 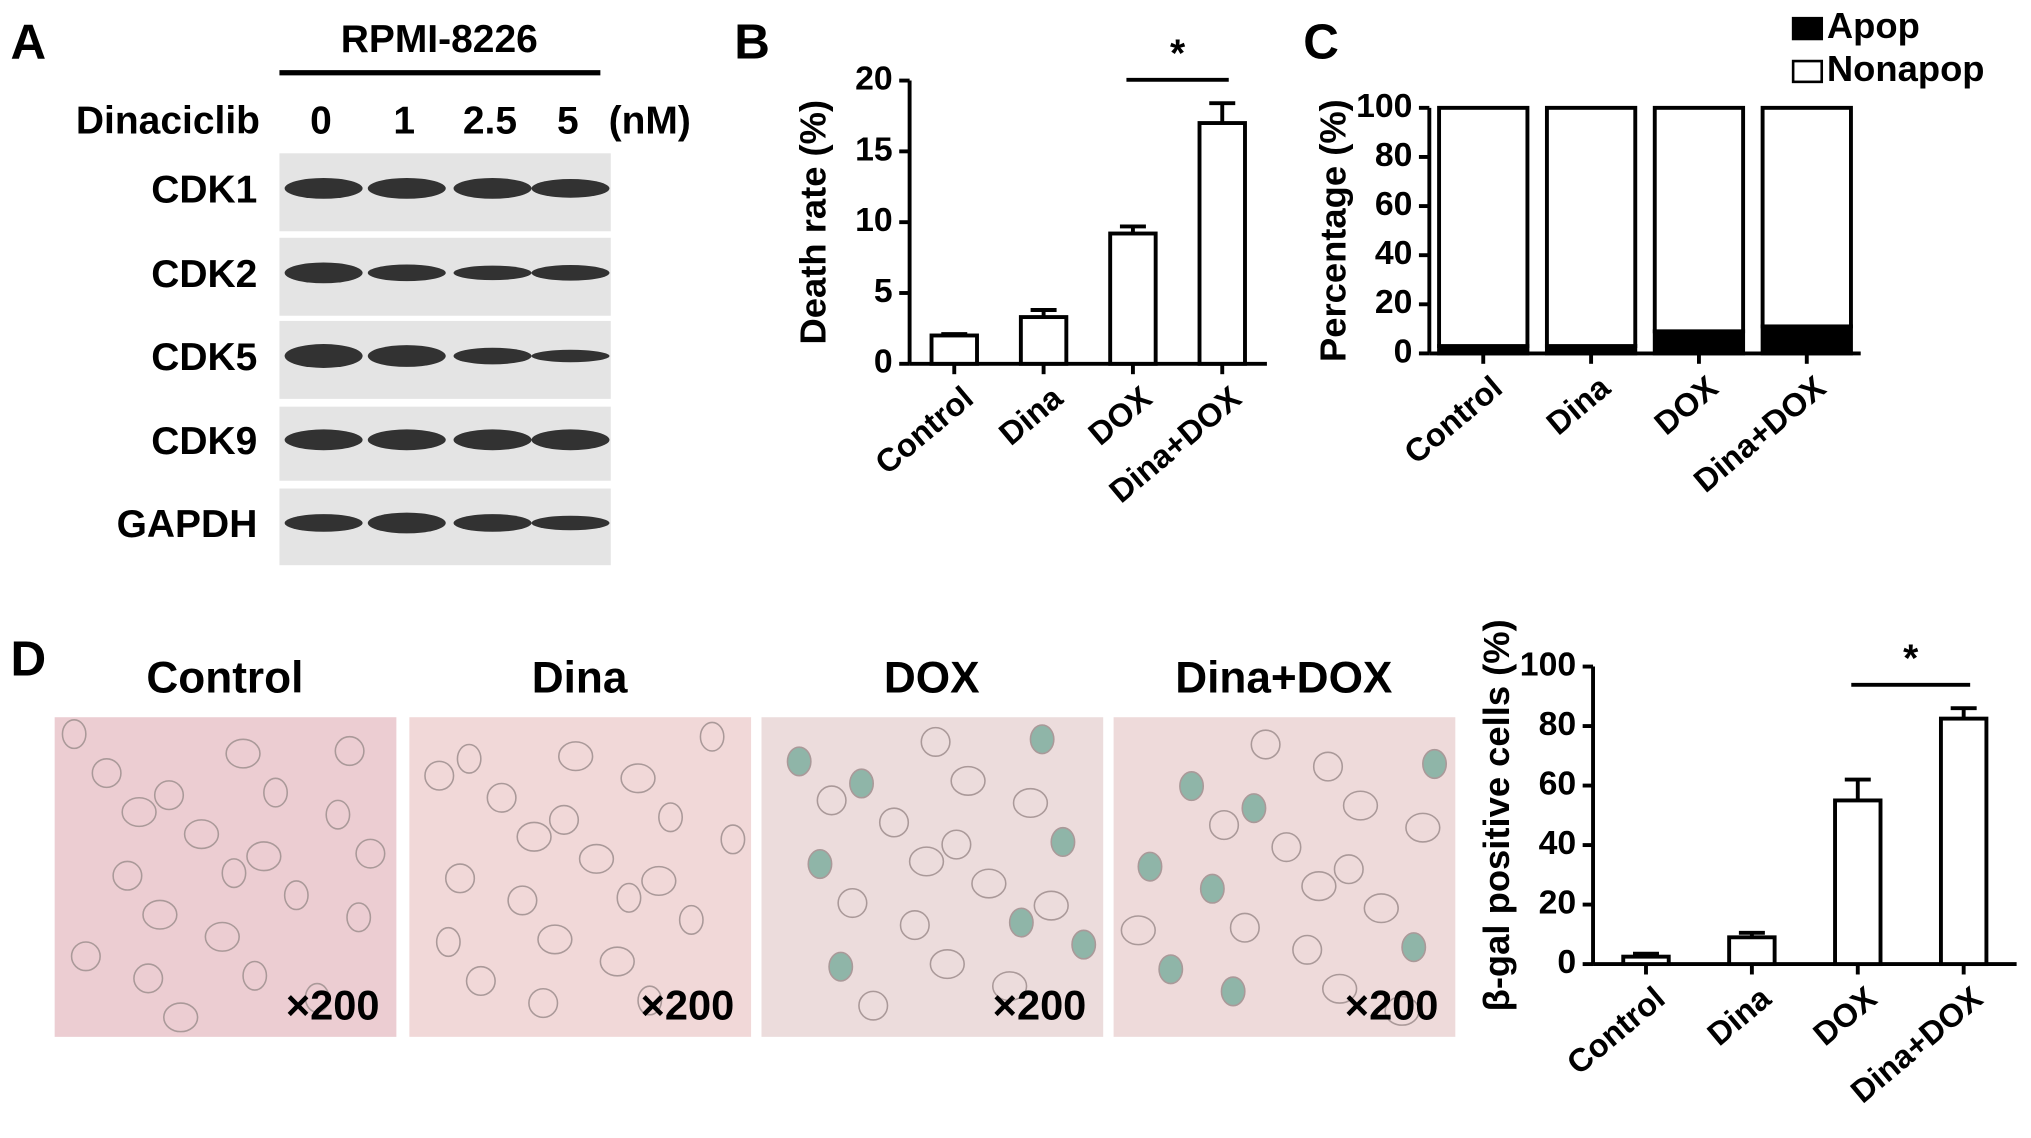 What do you see at coordinates (204, 357) in the screenshot?
I see `protein-label: CDK5` at bounding box center [204, 357].